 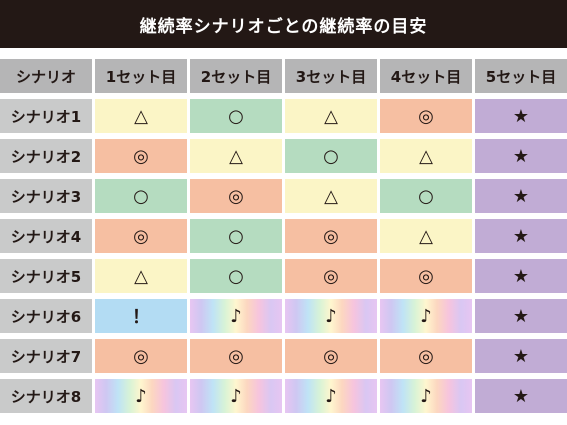 What do you see at coordinates (141, 76) in the screenshot?
I see `header-set-1: 1セット目` at bounding box center [141, 76].